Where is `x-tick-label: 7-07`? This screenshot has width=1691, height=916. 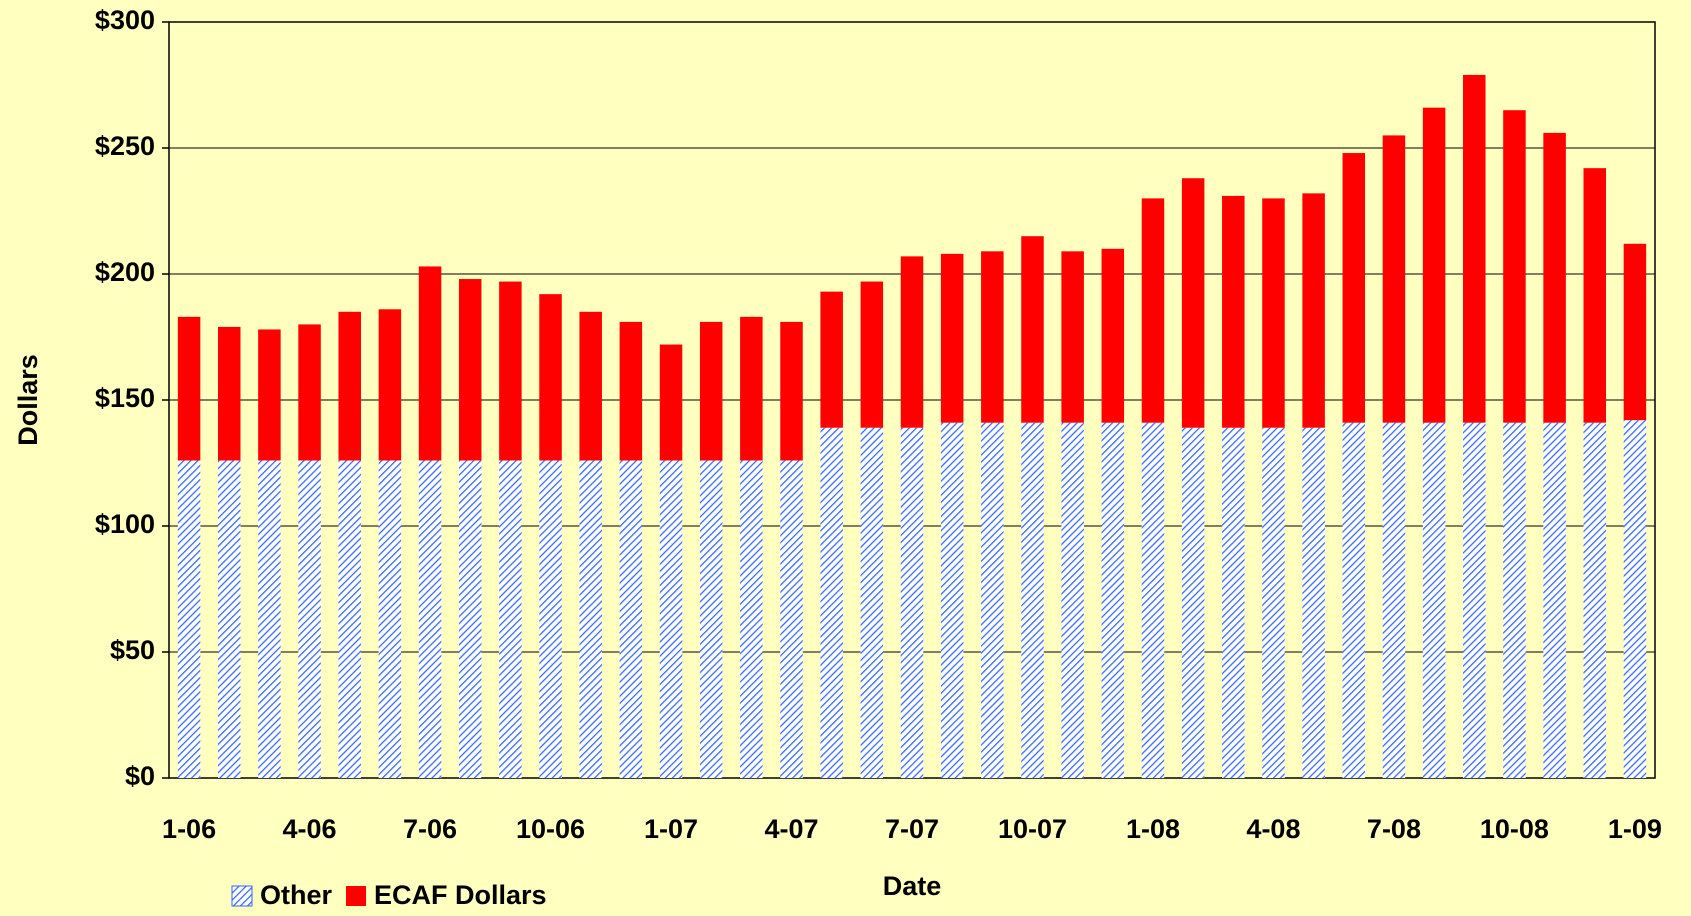
x-tick-label: 7-07 is located at coordinates (912, 829).